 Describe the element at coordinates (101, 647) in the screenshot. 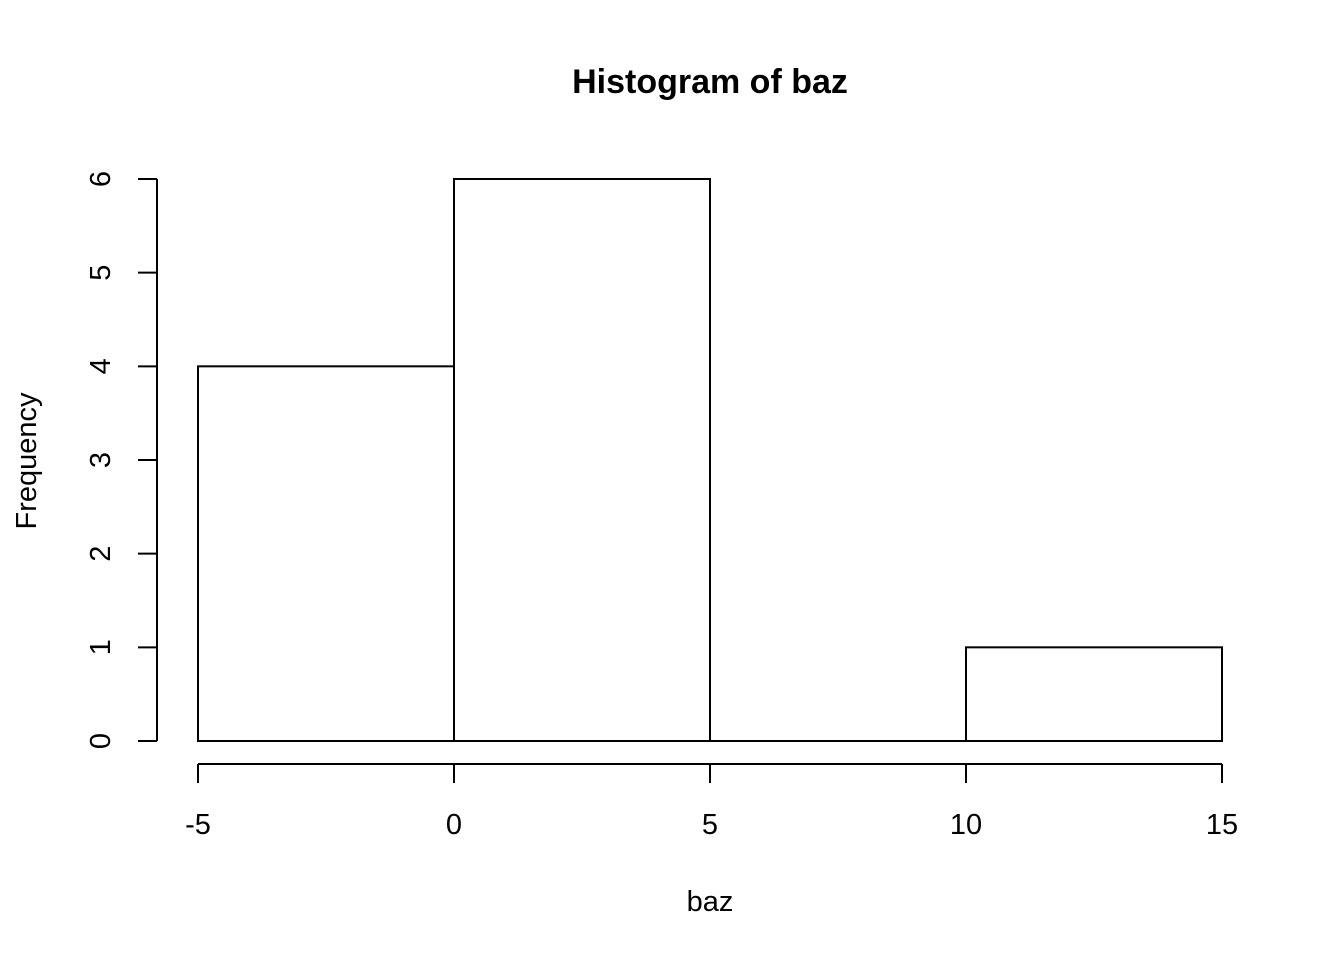

I see `y-tick-label-1: 1` at that location.